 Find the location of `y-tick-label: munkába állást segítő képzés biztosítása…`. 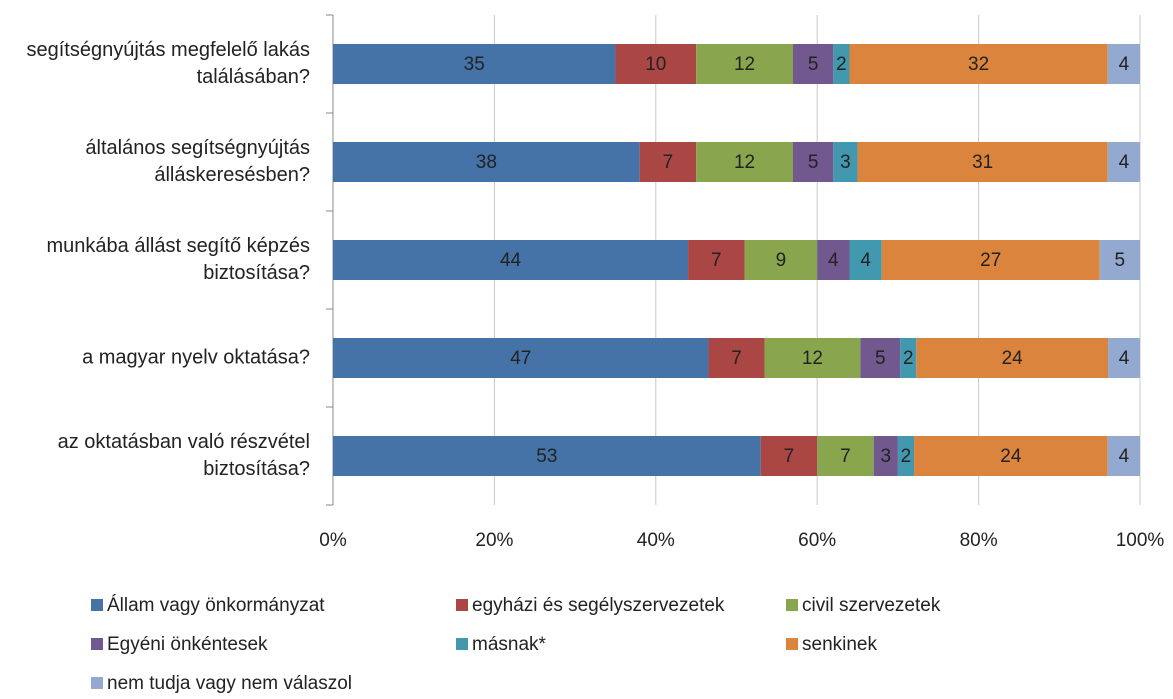

y-tick-label: munkába állást segítő képzés biztosítása… is located at coordinates (178, 259).